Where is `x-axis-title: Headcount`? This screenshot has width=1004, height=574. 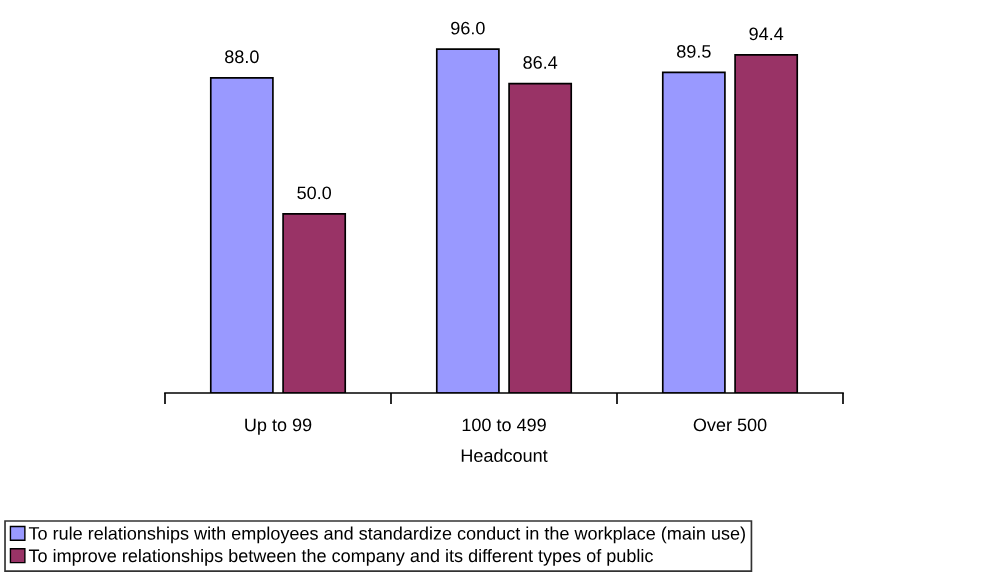
x-axis-title: Headcount is located at coordinates (504, 455).